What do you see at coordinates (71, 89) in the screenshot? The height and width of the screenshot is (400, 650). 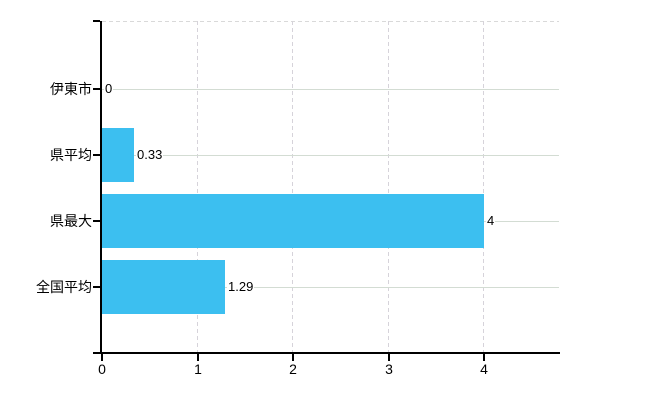 I see `category-label: 伊東市` at bounding box center [71, 89].